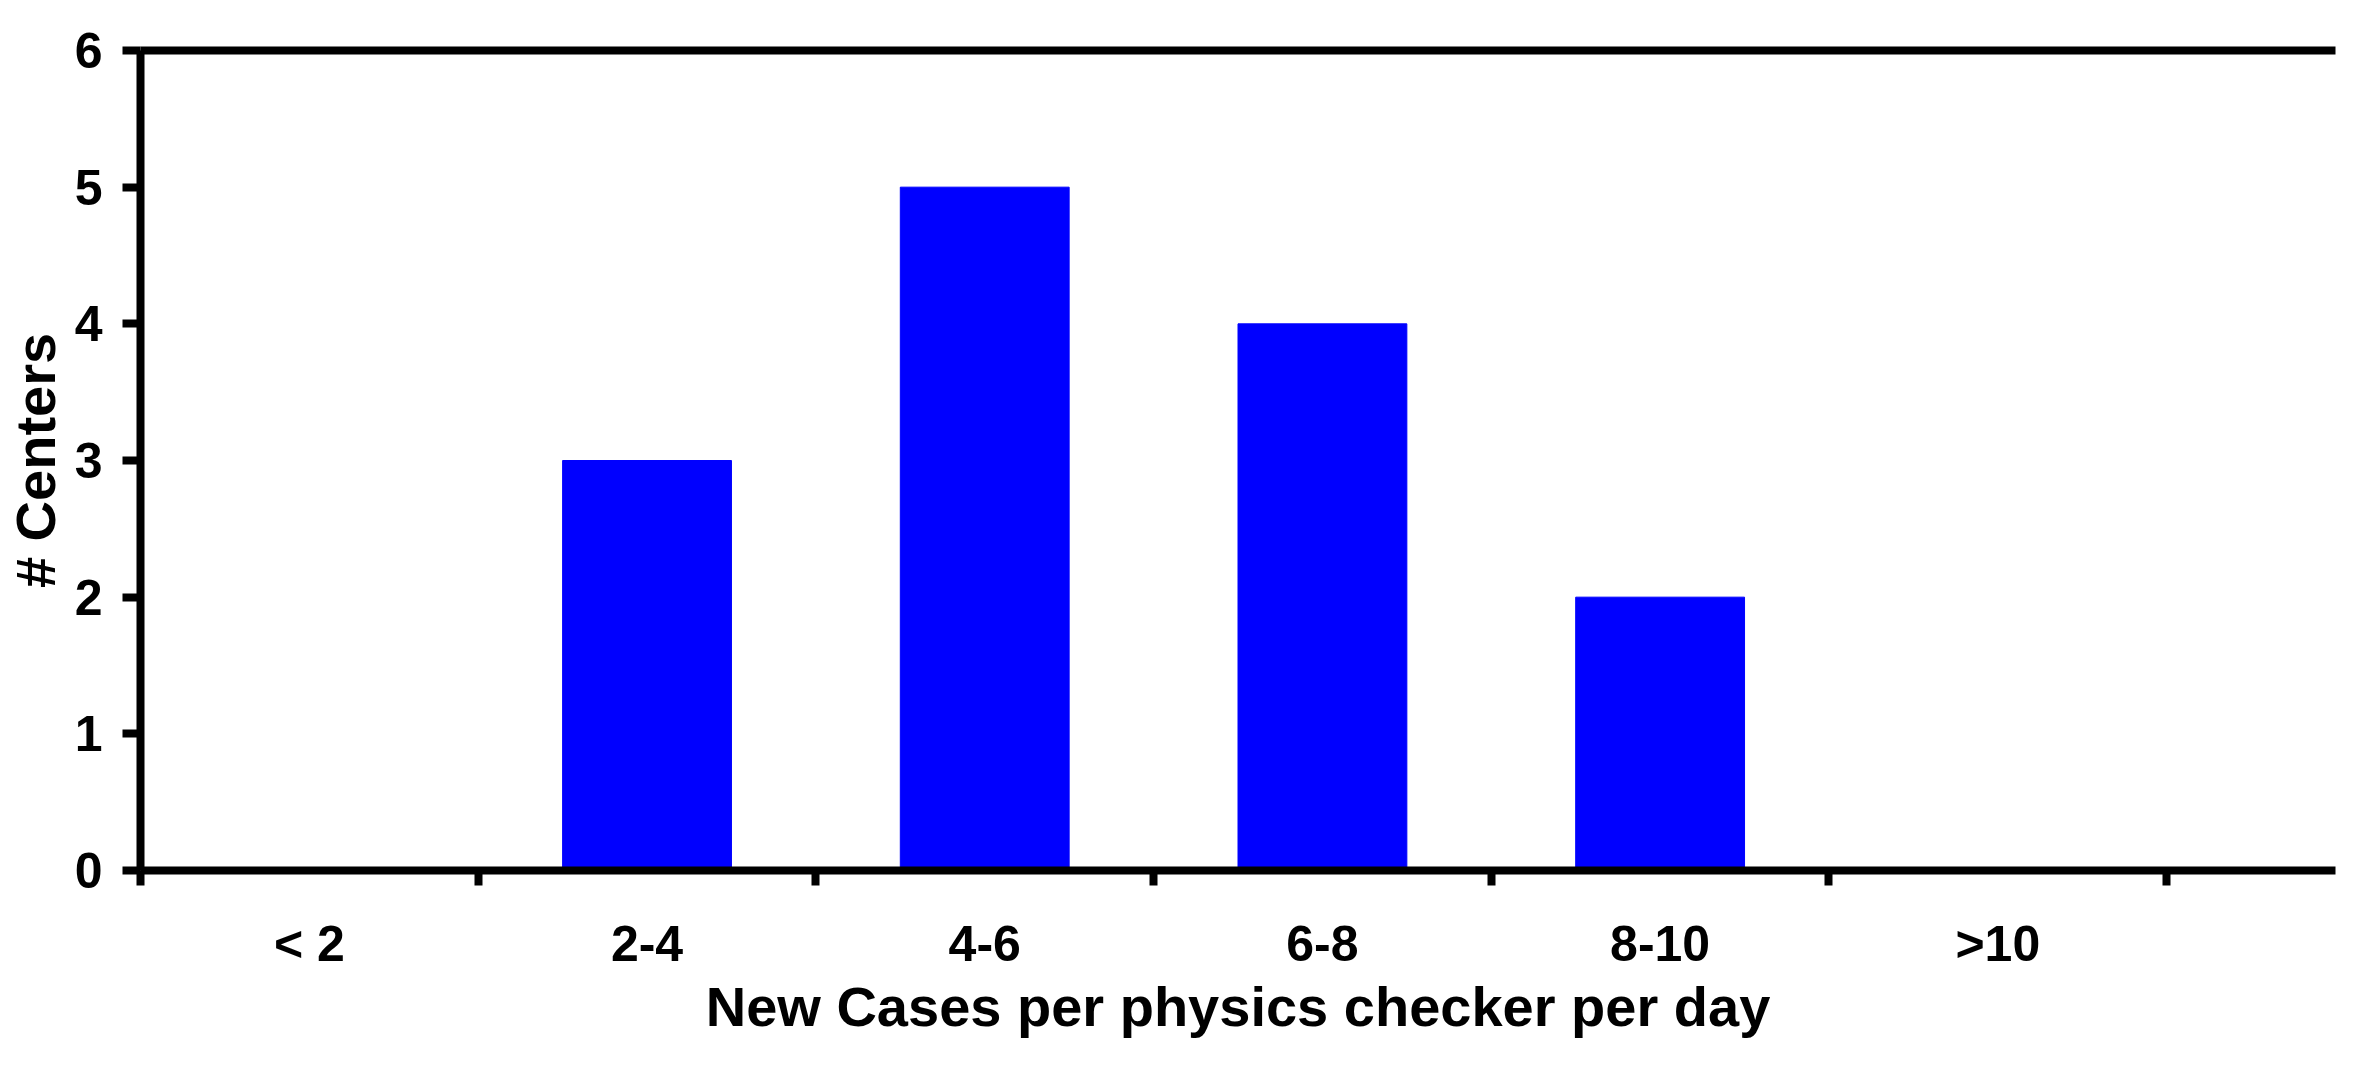  I want to click on y-axis-title: # Centers, so click(35, 460).